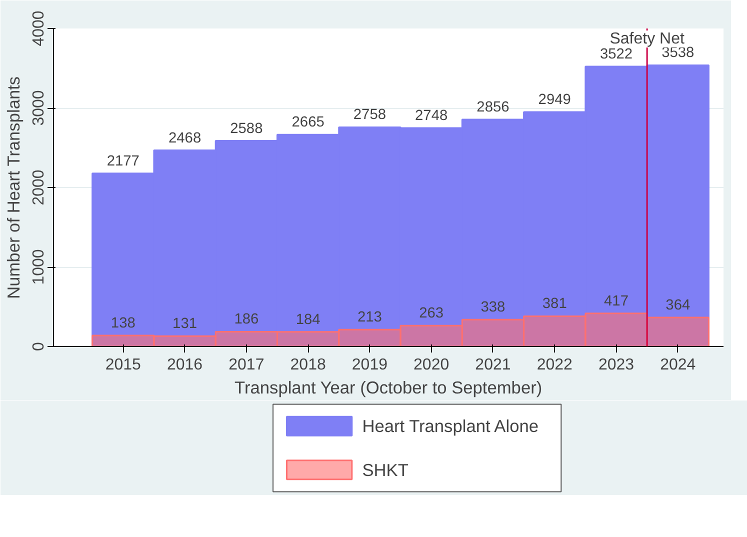  What do you see at coordinates (123, 161) in the screenshot?
I see `data-label: 2177` at bounding box center [123, 161].